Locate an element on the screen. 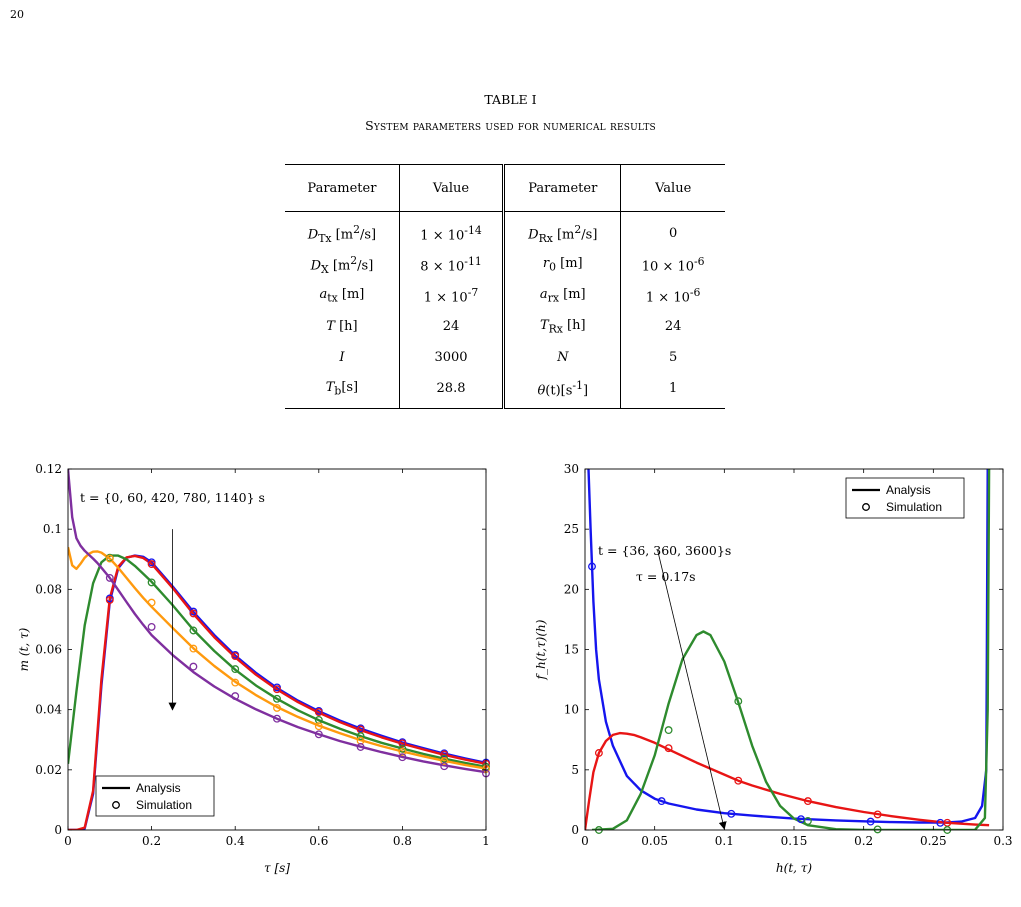 The height and width of the screenshot is (907, 1021). x-tick-label: 0.1 is located at coordinates (724, 841).